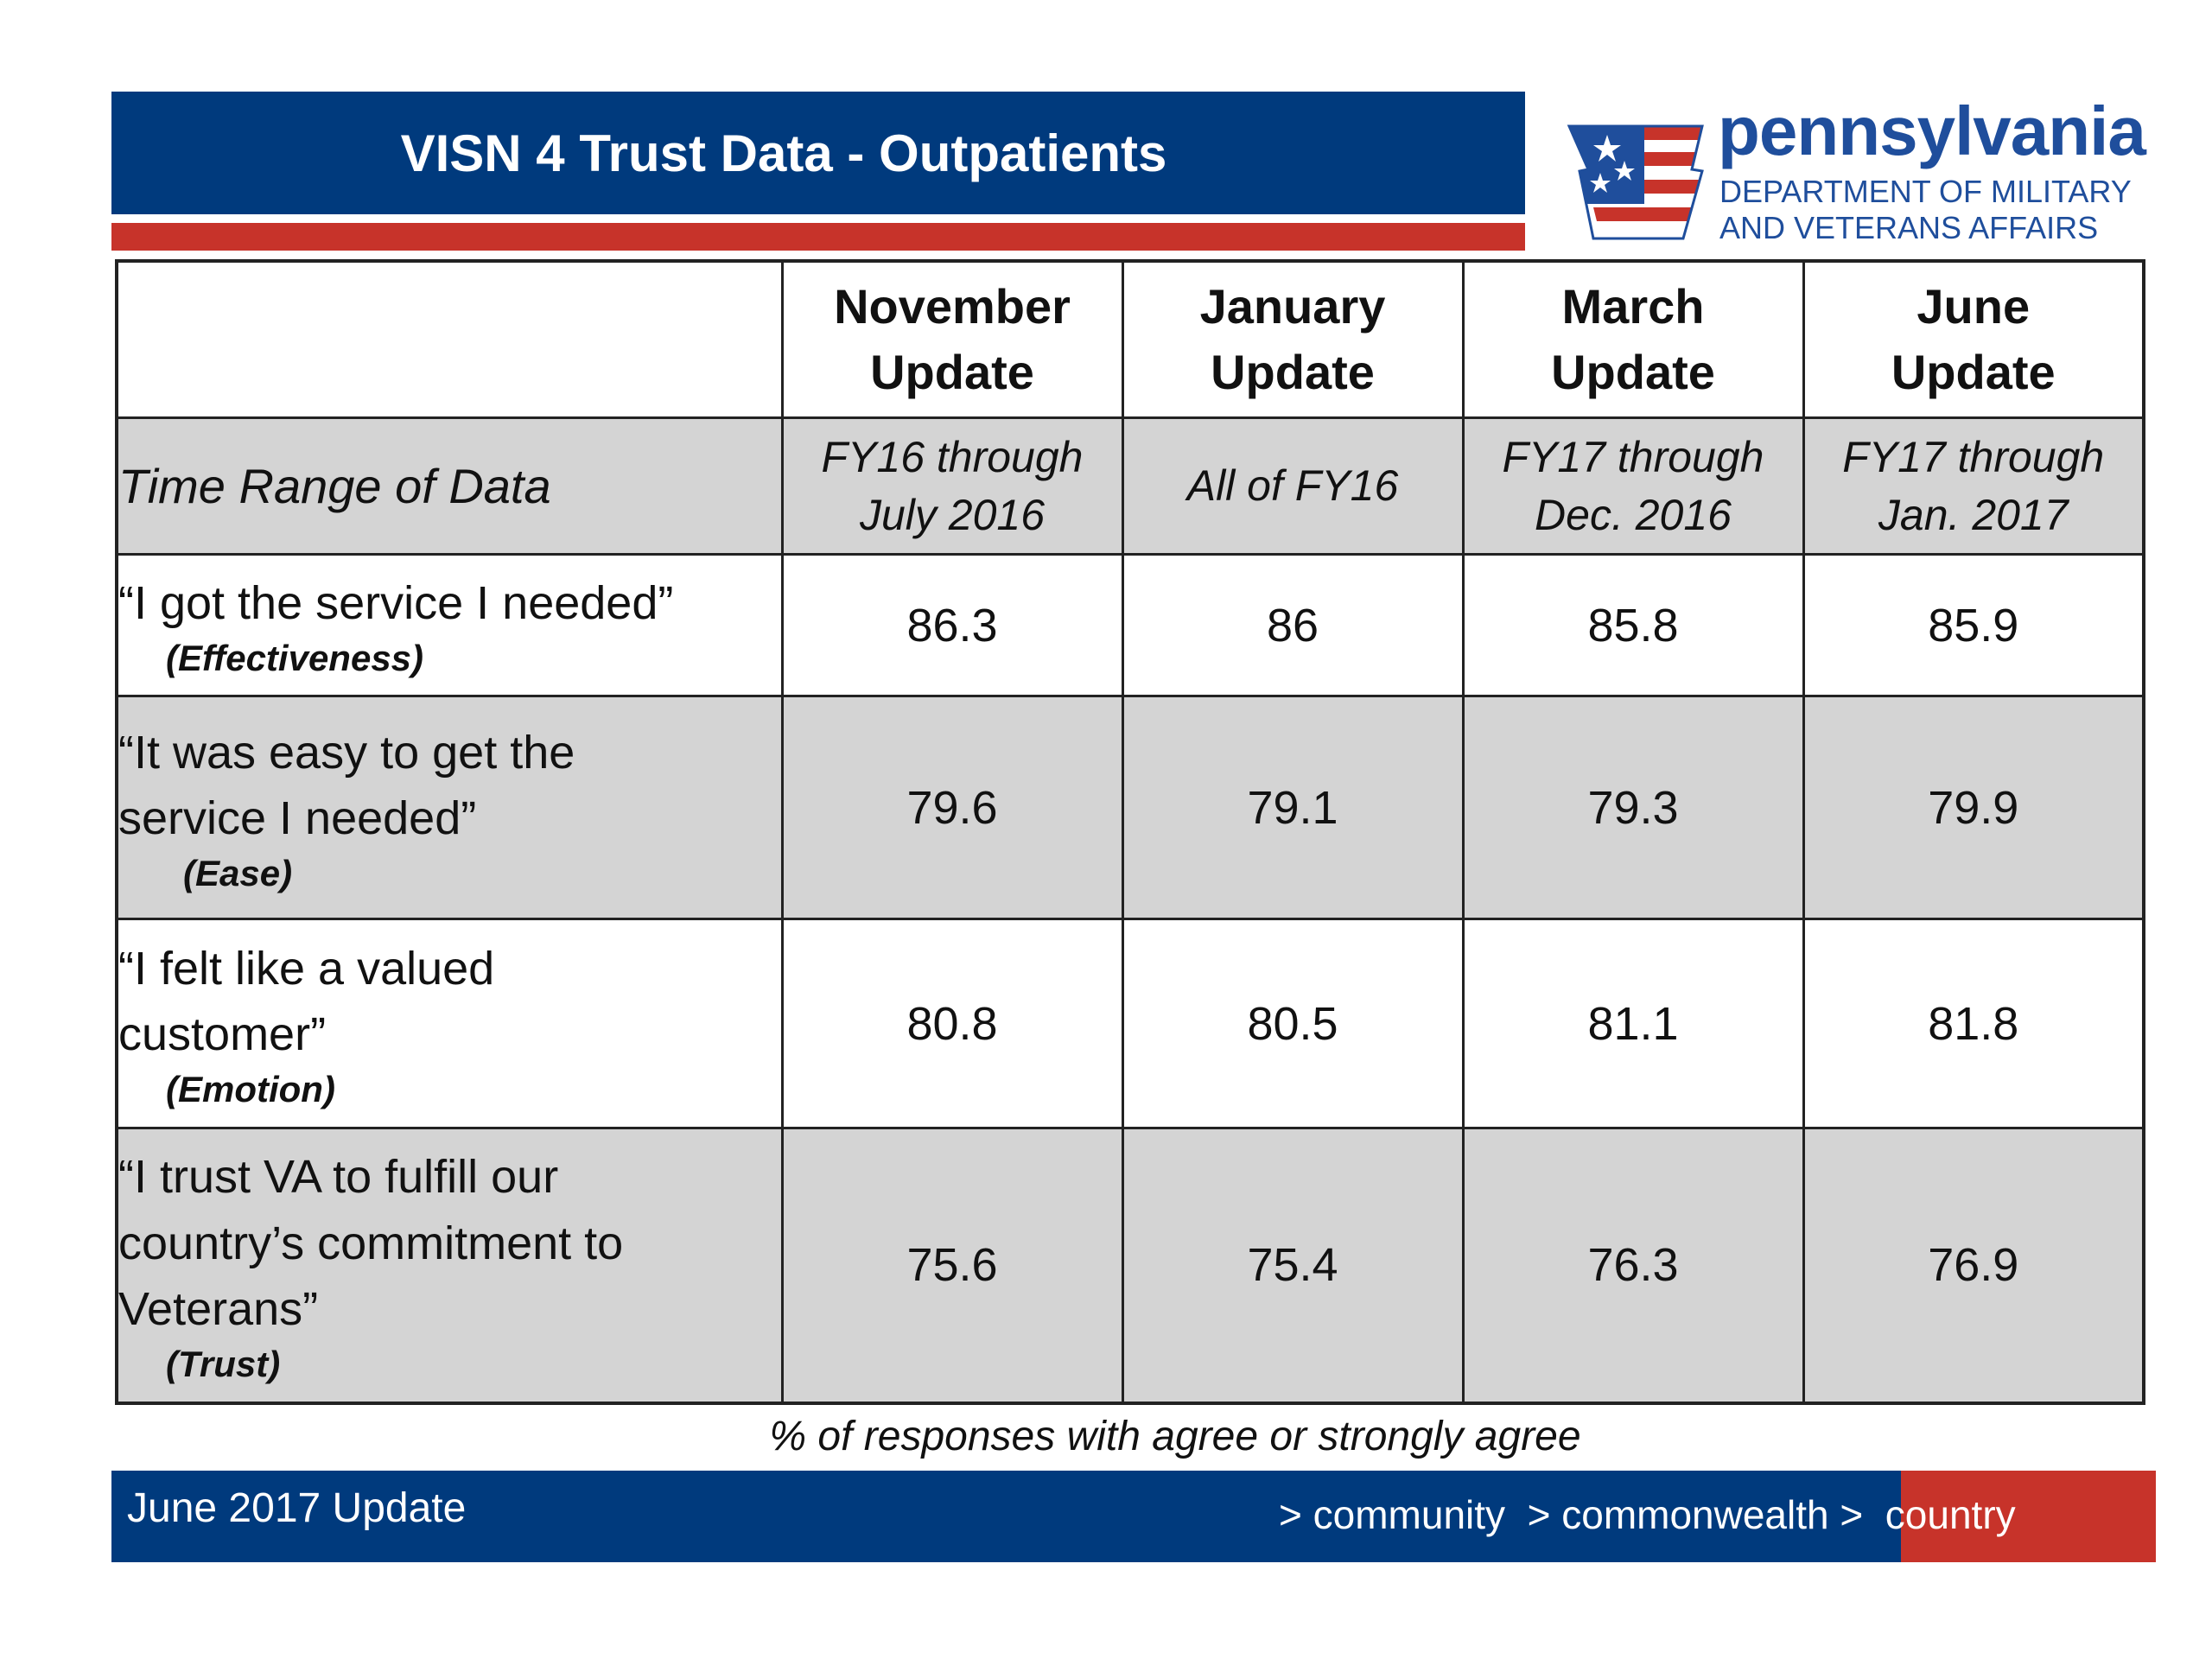 The height and width of the screenshot is (1659, 2212). What do you see at coordinates (238, 872) in the screenshot?
I see `question-tag: (Ease)` at bounding box center [238, 872].